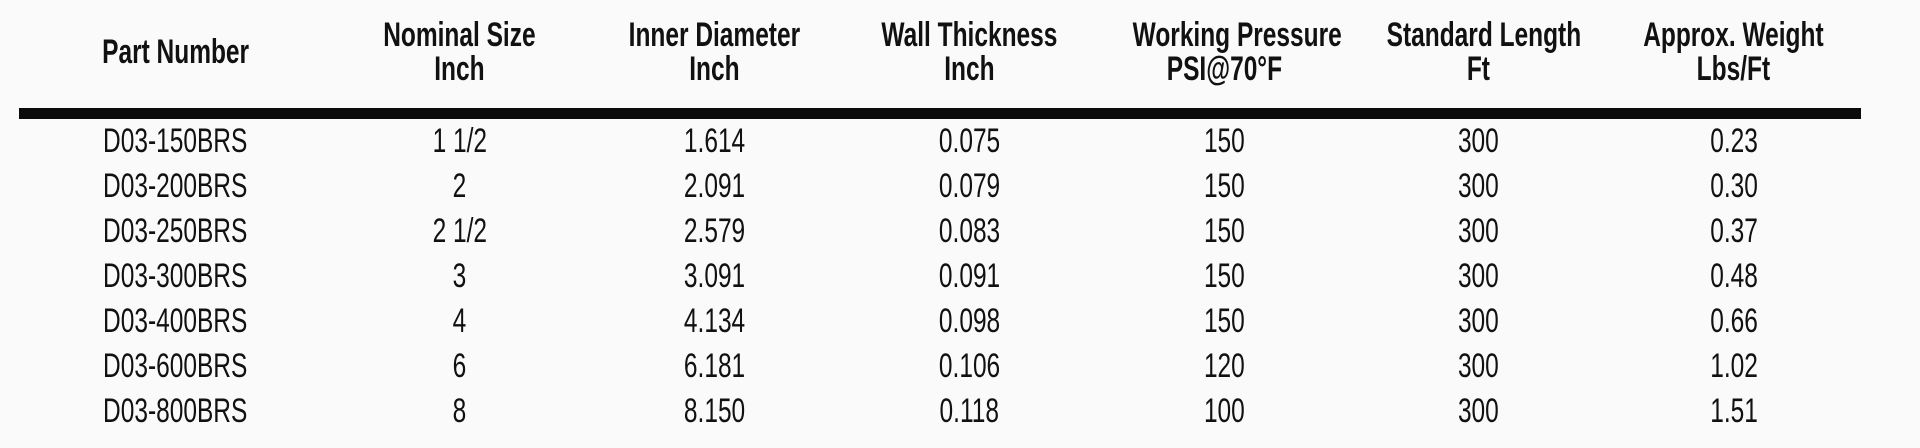  I want to click on cell-value: 0.091, so click(969, 276).